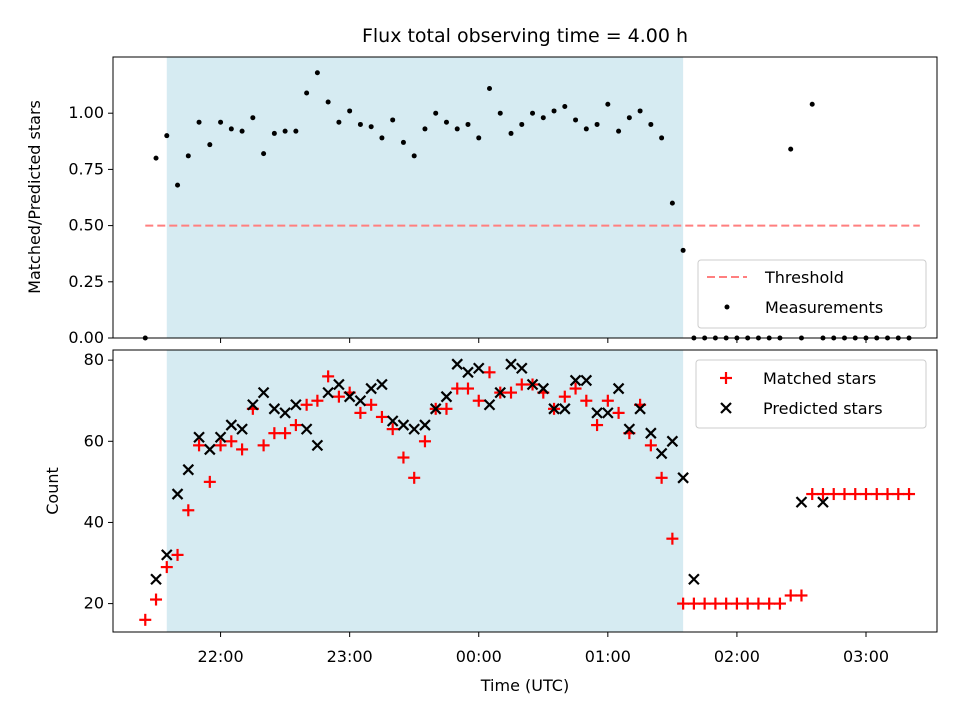 The width and height of the screenshot is (960, 720). What do you see at coordinates (726, 408) in the screenshot?
I see `legend-predicted-swatch` at bounding box center [726, 408].